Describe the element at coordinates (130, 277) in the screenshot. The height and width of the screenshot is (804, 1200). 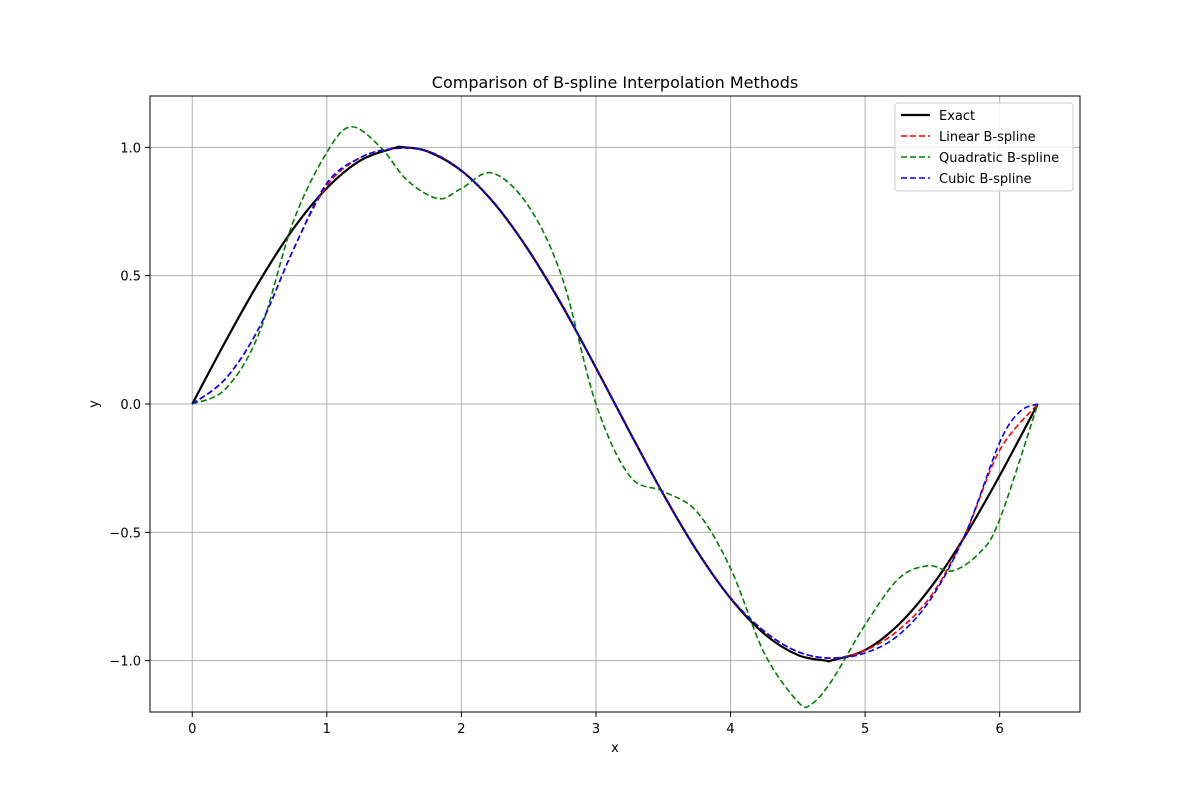
I see `y-tick-label: 0.5` at that location.